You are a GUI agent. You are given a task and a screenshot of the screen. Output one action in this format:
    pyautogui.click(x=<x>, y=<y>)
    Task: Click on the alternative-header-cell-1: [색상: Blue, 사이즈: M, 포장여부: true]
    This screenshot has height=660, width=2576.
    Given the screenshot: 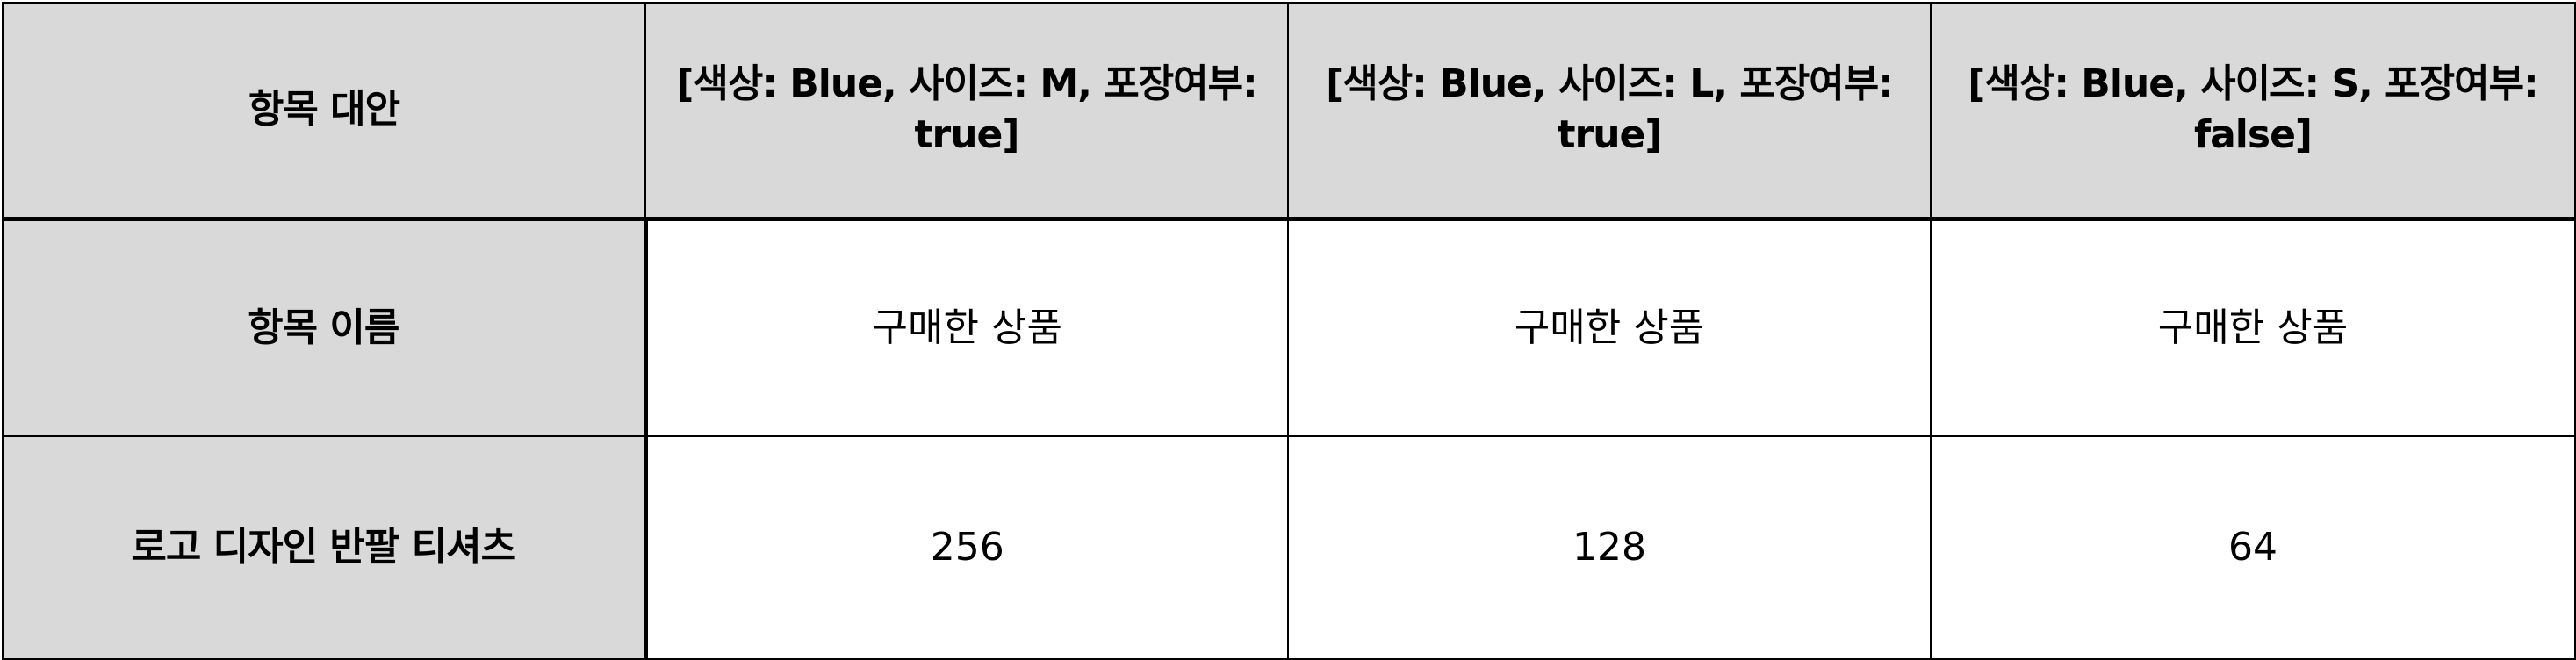 What is the action you would take?
    pyautogui.click(x=966, y=111)
    